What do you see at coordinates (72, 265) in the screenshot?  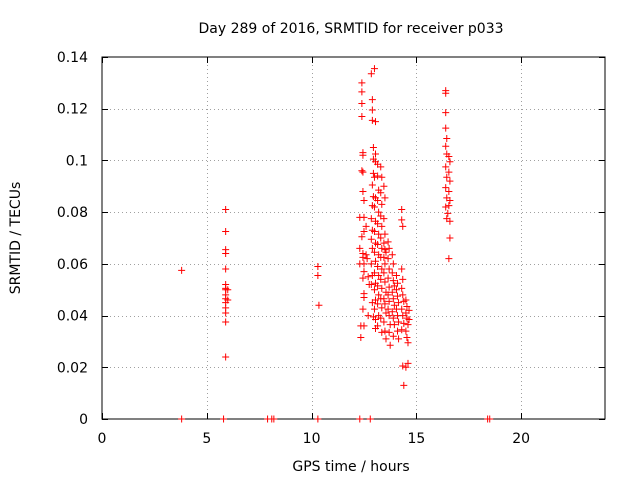 I see `y-tick-label: 0.06` at bounding box center [72, 265].